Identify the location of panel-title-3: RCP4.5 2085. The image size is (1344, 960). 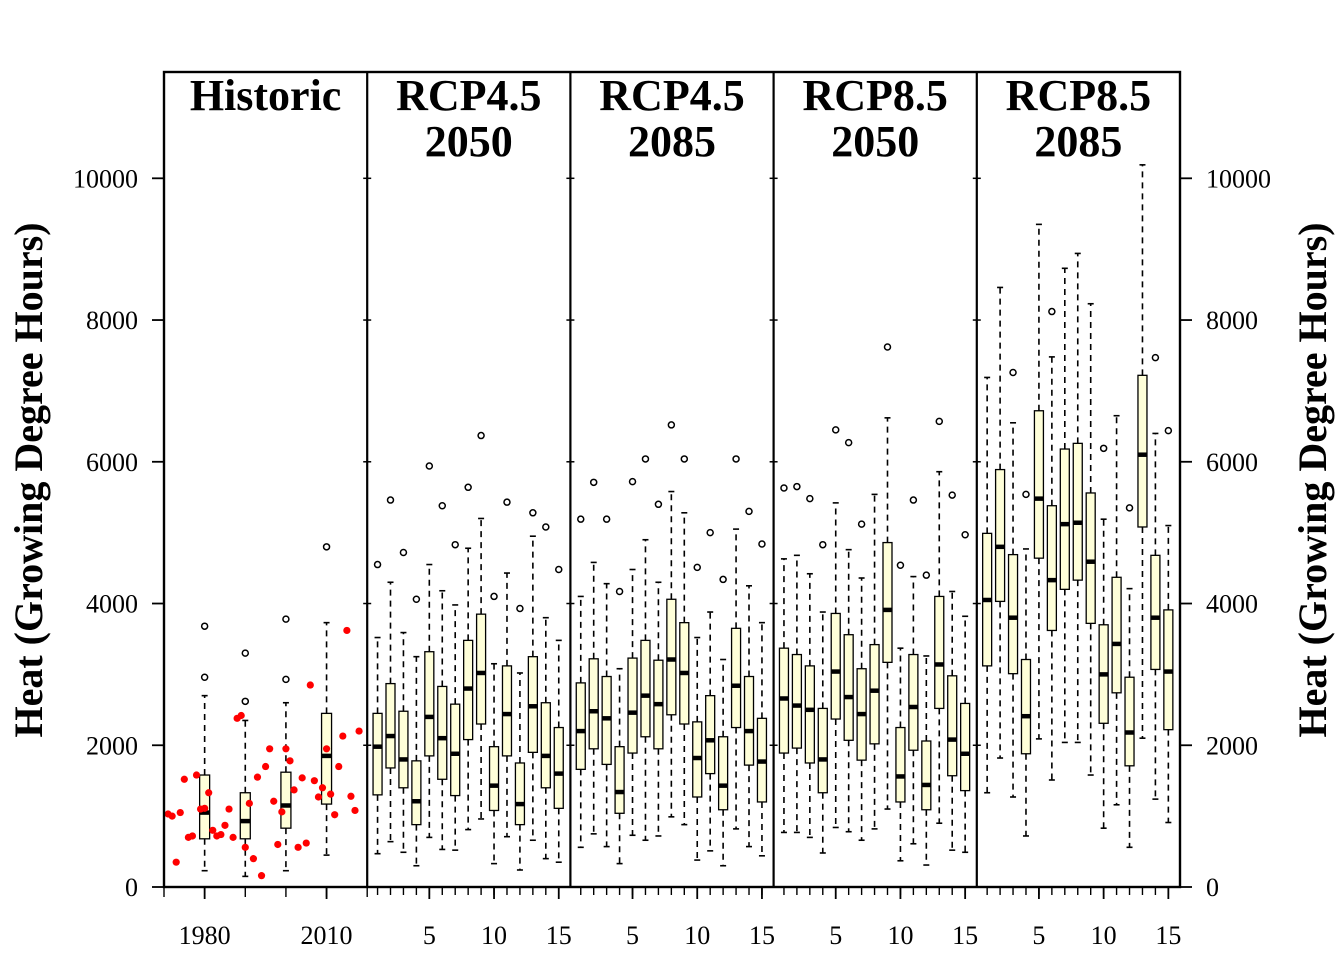
(671, 118).